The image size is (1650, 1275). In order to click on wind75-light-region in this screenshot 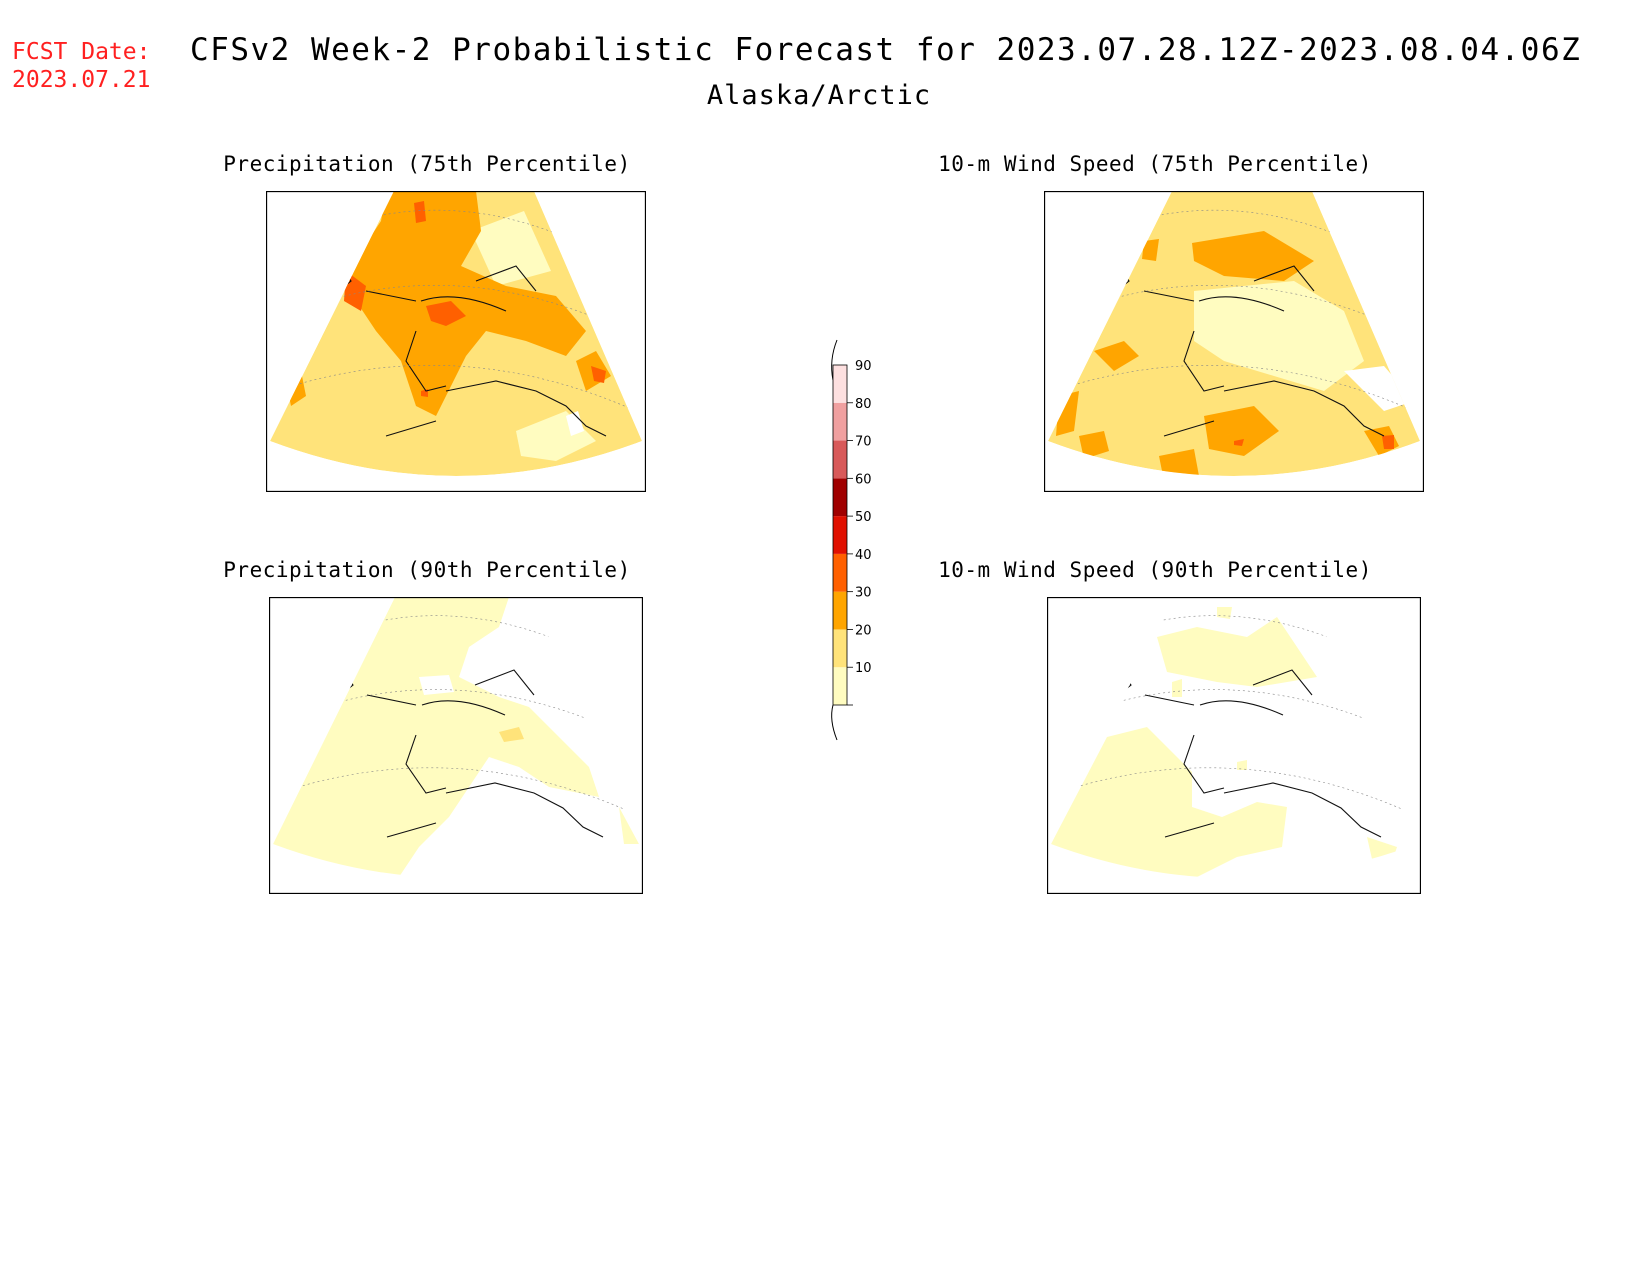, I will do `click(1279, 336)`.